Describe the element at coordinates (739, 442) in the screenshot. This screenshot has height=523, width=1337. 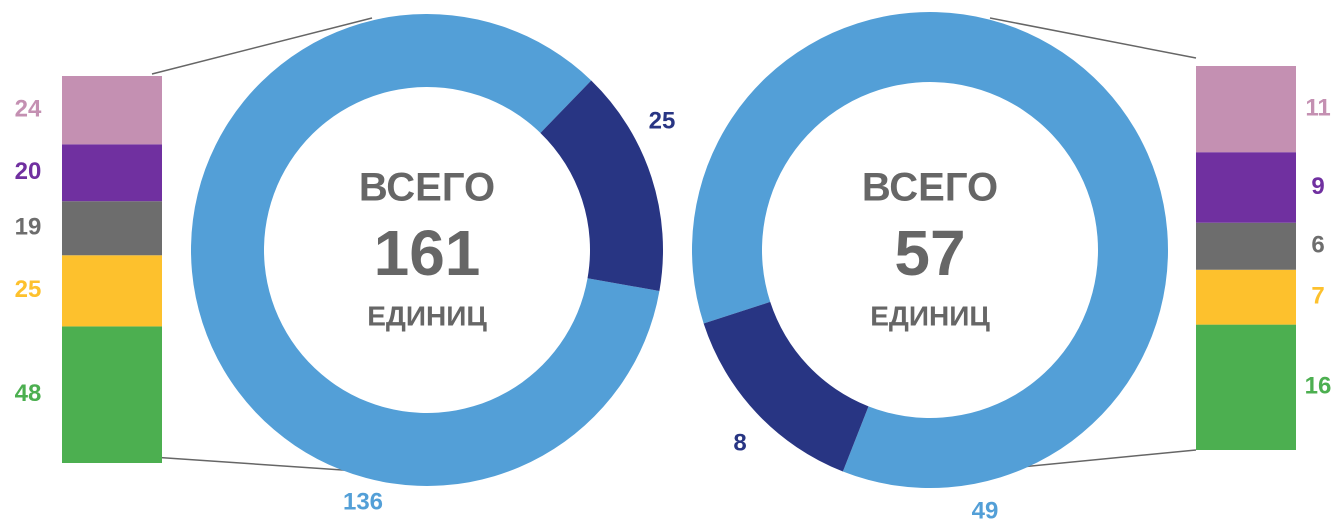
I see `data-label: 8` at that location.